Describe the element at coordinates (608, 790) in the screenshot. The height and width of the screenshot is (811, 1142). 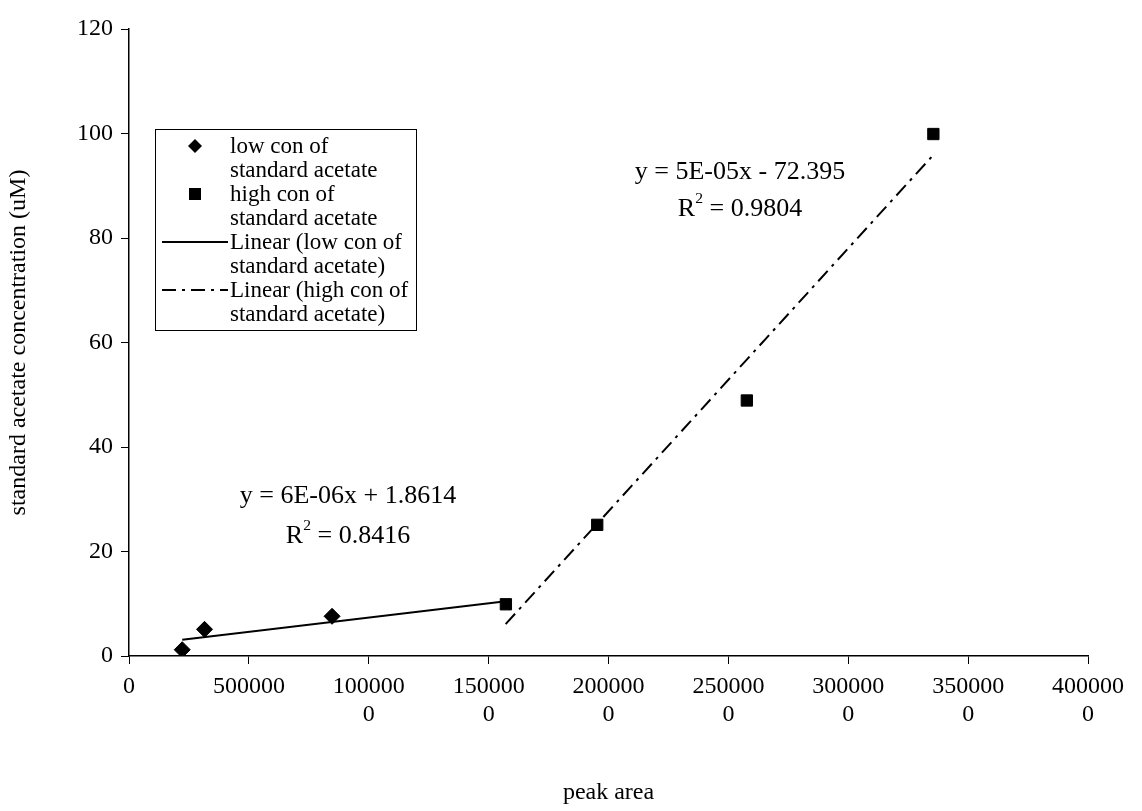
I see `x-axis-title: peak area` at that location.